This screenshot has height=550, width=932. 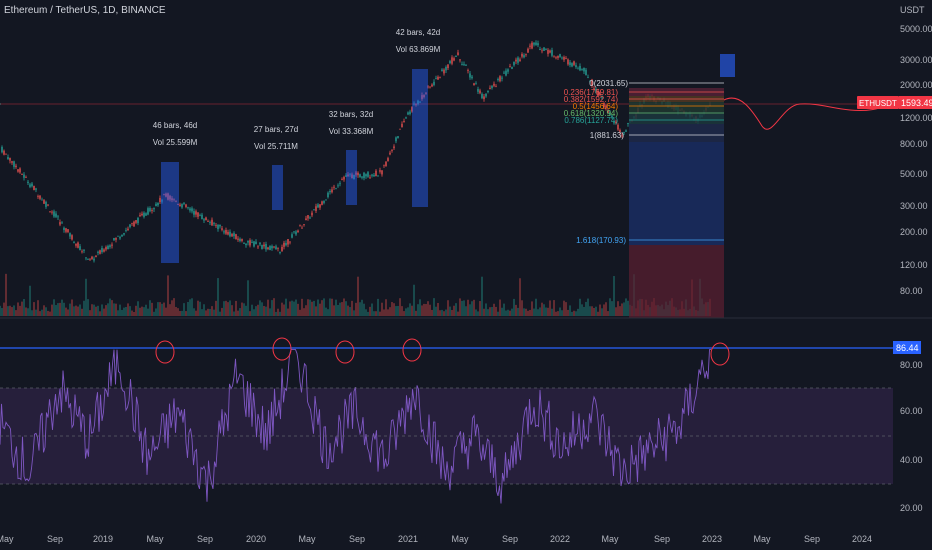 I want to click on measure-volume-label: Vol 33.368M, so click(x=351, y=131).